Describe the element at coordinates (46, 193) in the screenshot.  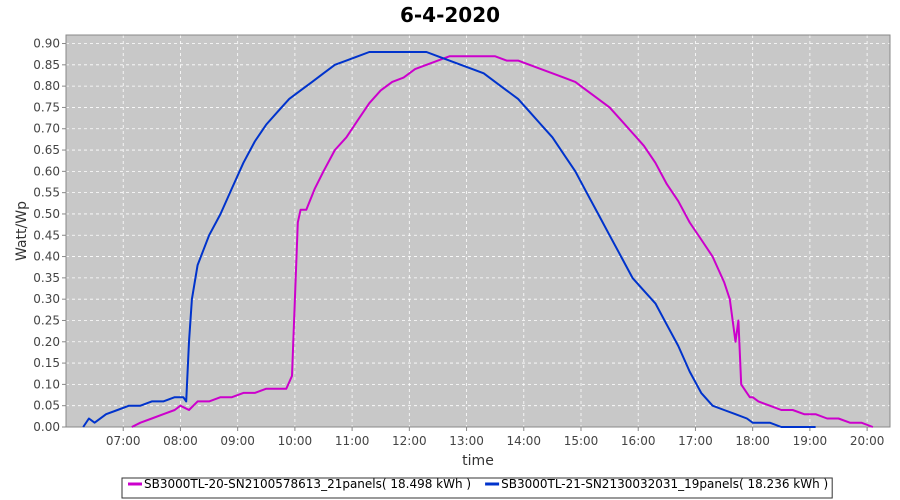
I see `y-tick-label: 0.55` at that location.